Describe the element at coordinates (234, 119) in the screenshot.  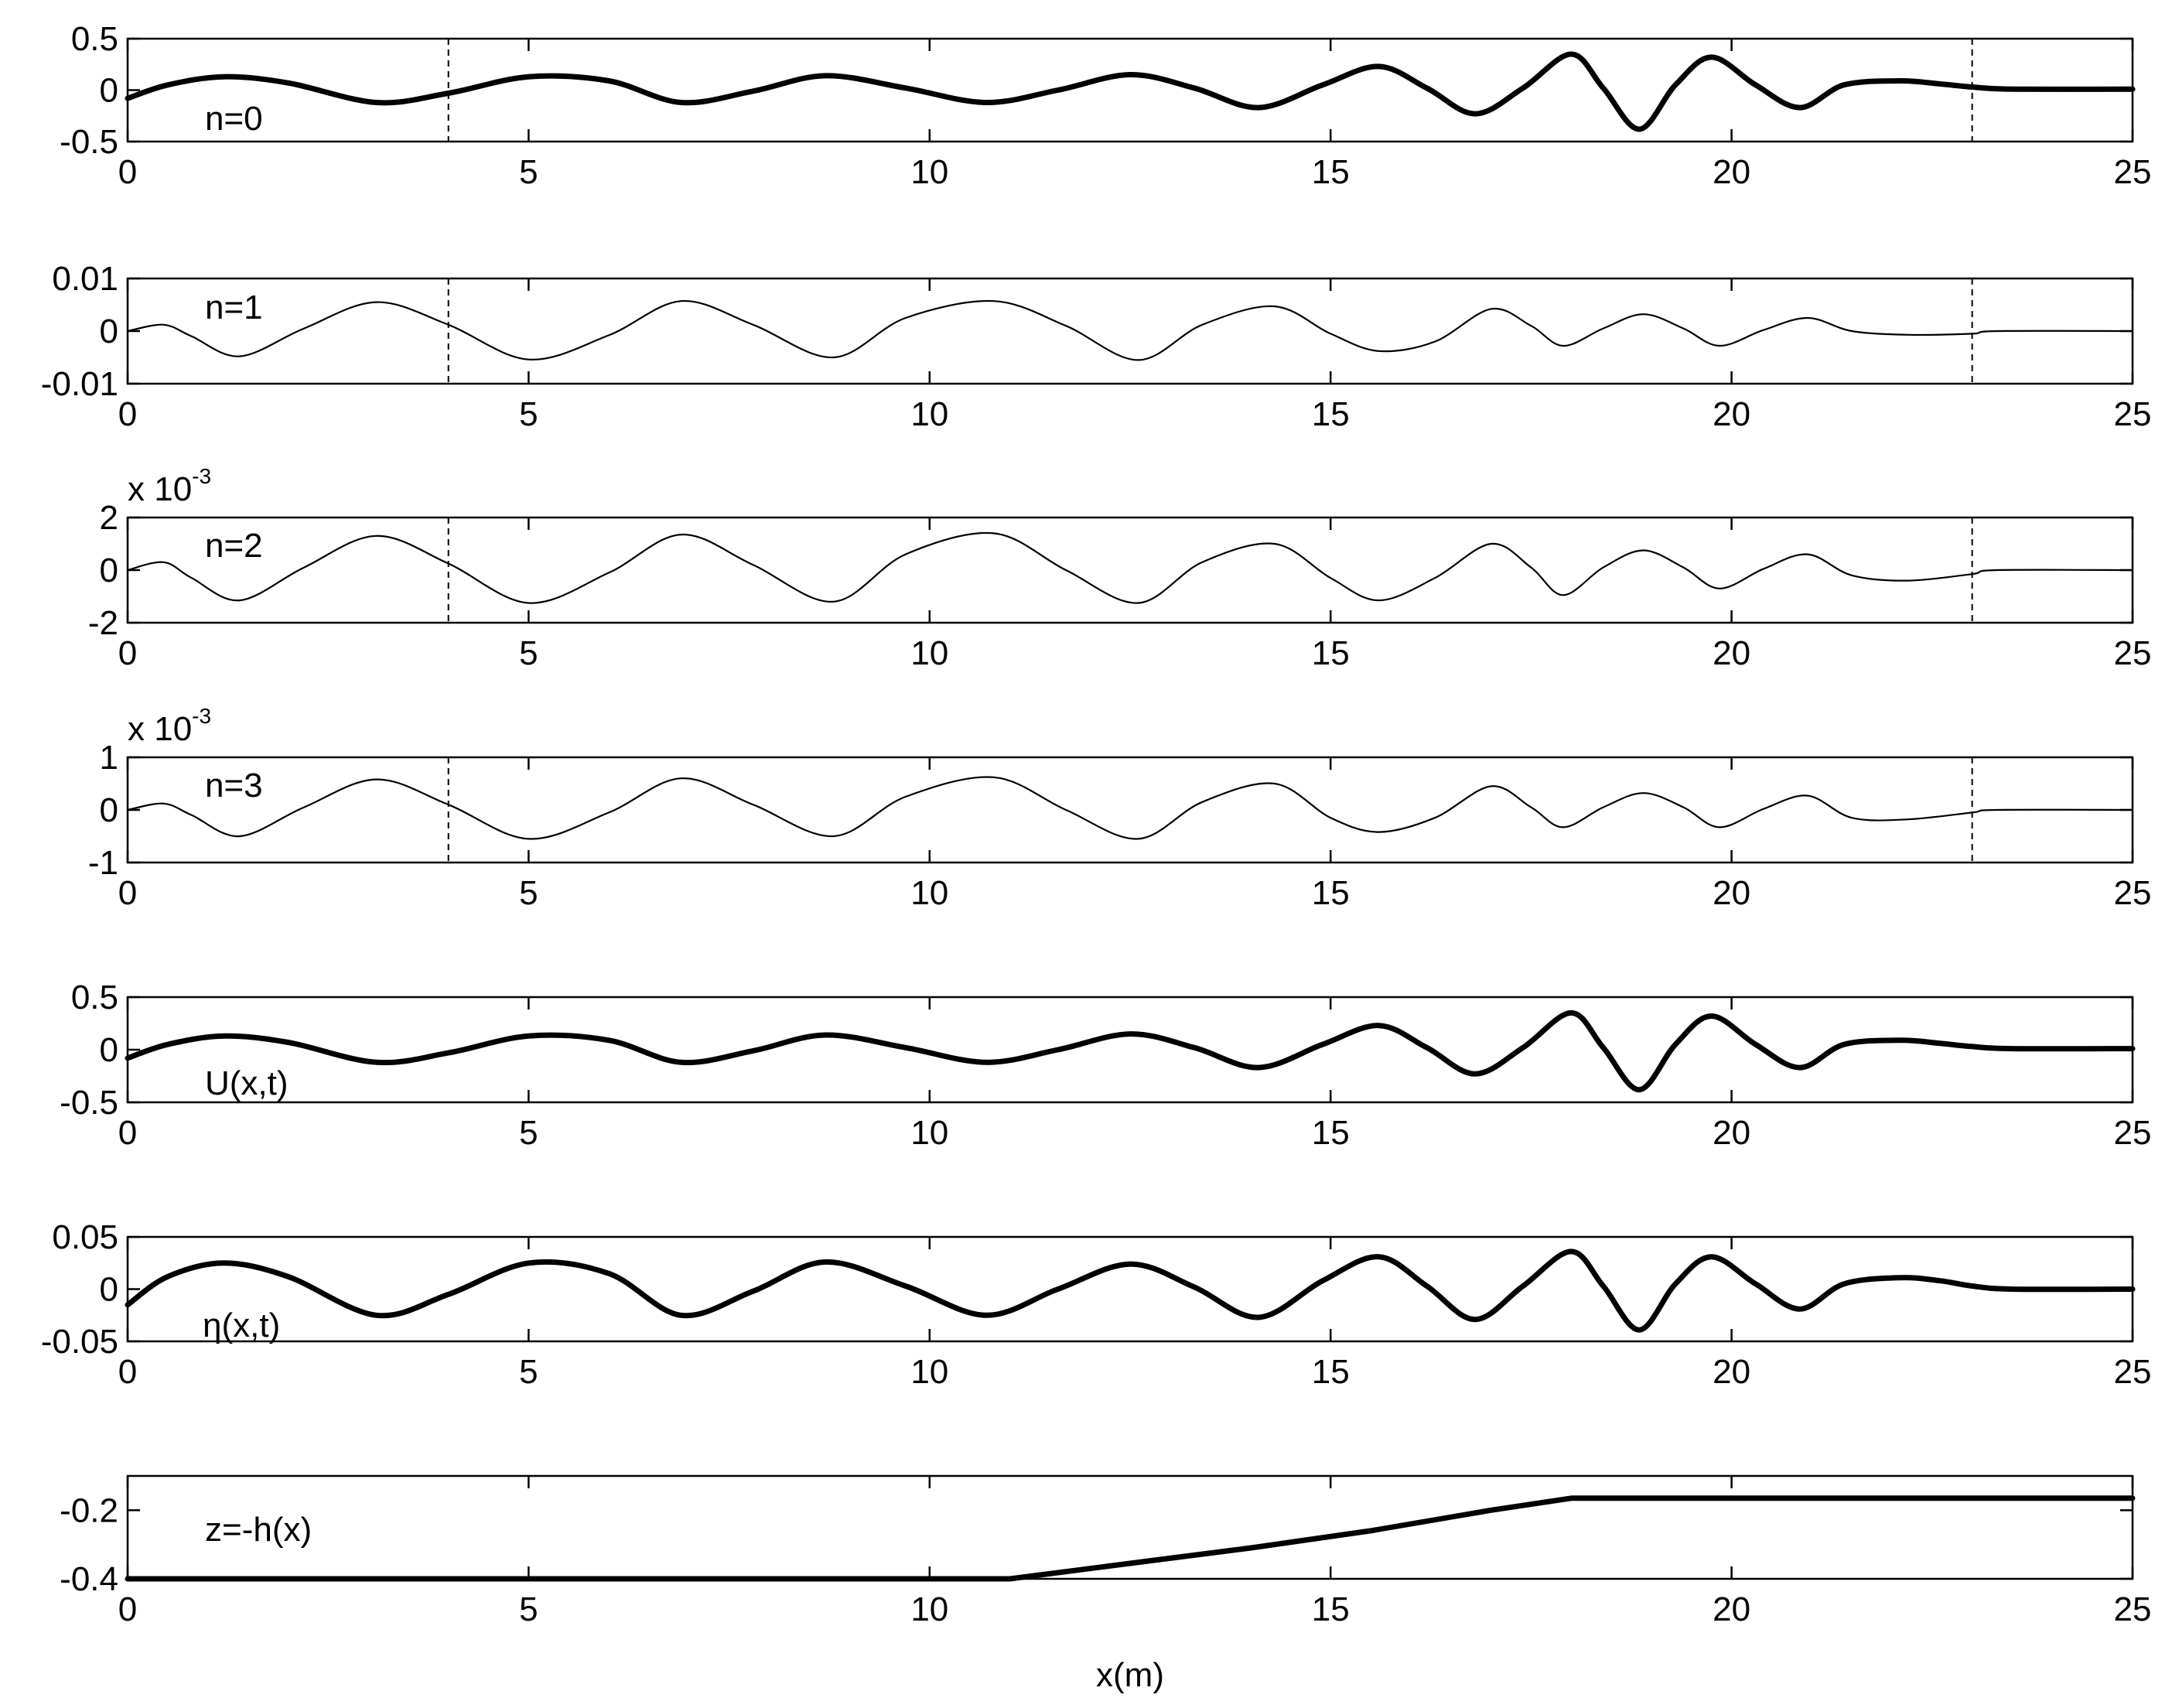
I see `panel-label: n=0` at that location.